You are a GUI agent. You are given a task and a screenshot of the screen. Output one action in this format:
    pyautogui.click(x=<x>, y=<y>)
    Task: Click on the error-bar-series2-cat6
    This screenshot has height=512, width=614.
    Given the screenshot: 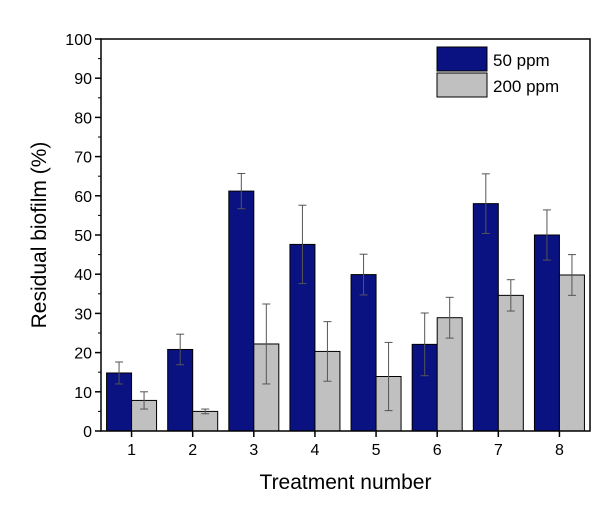 What is the action you would take?
    pyautogui.click(x=449, y=317)
    